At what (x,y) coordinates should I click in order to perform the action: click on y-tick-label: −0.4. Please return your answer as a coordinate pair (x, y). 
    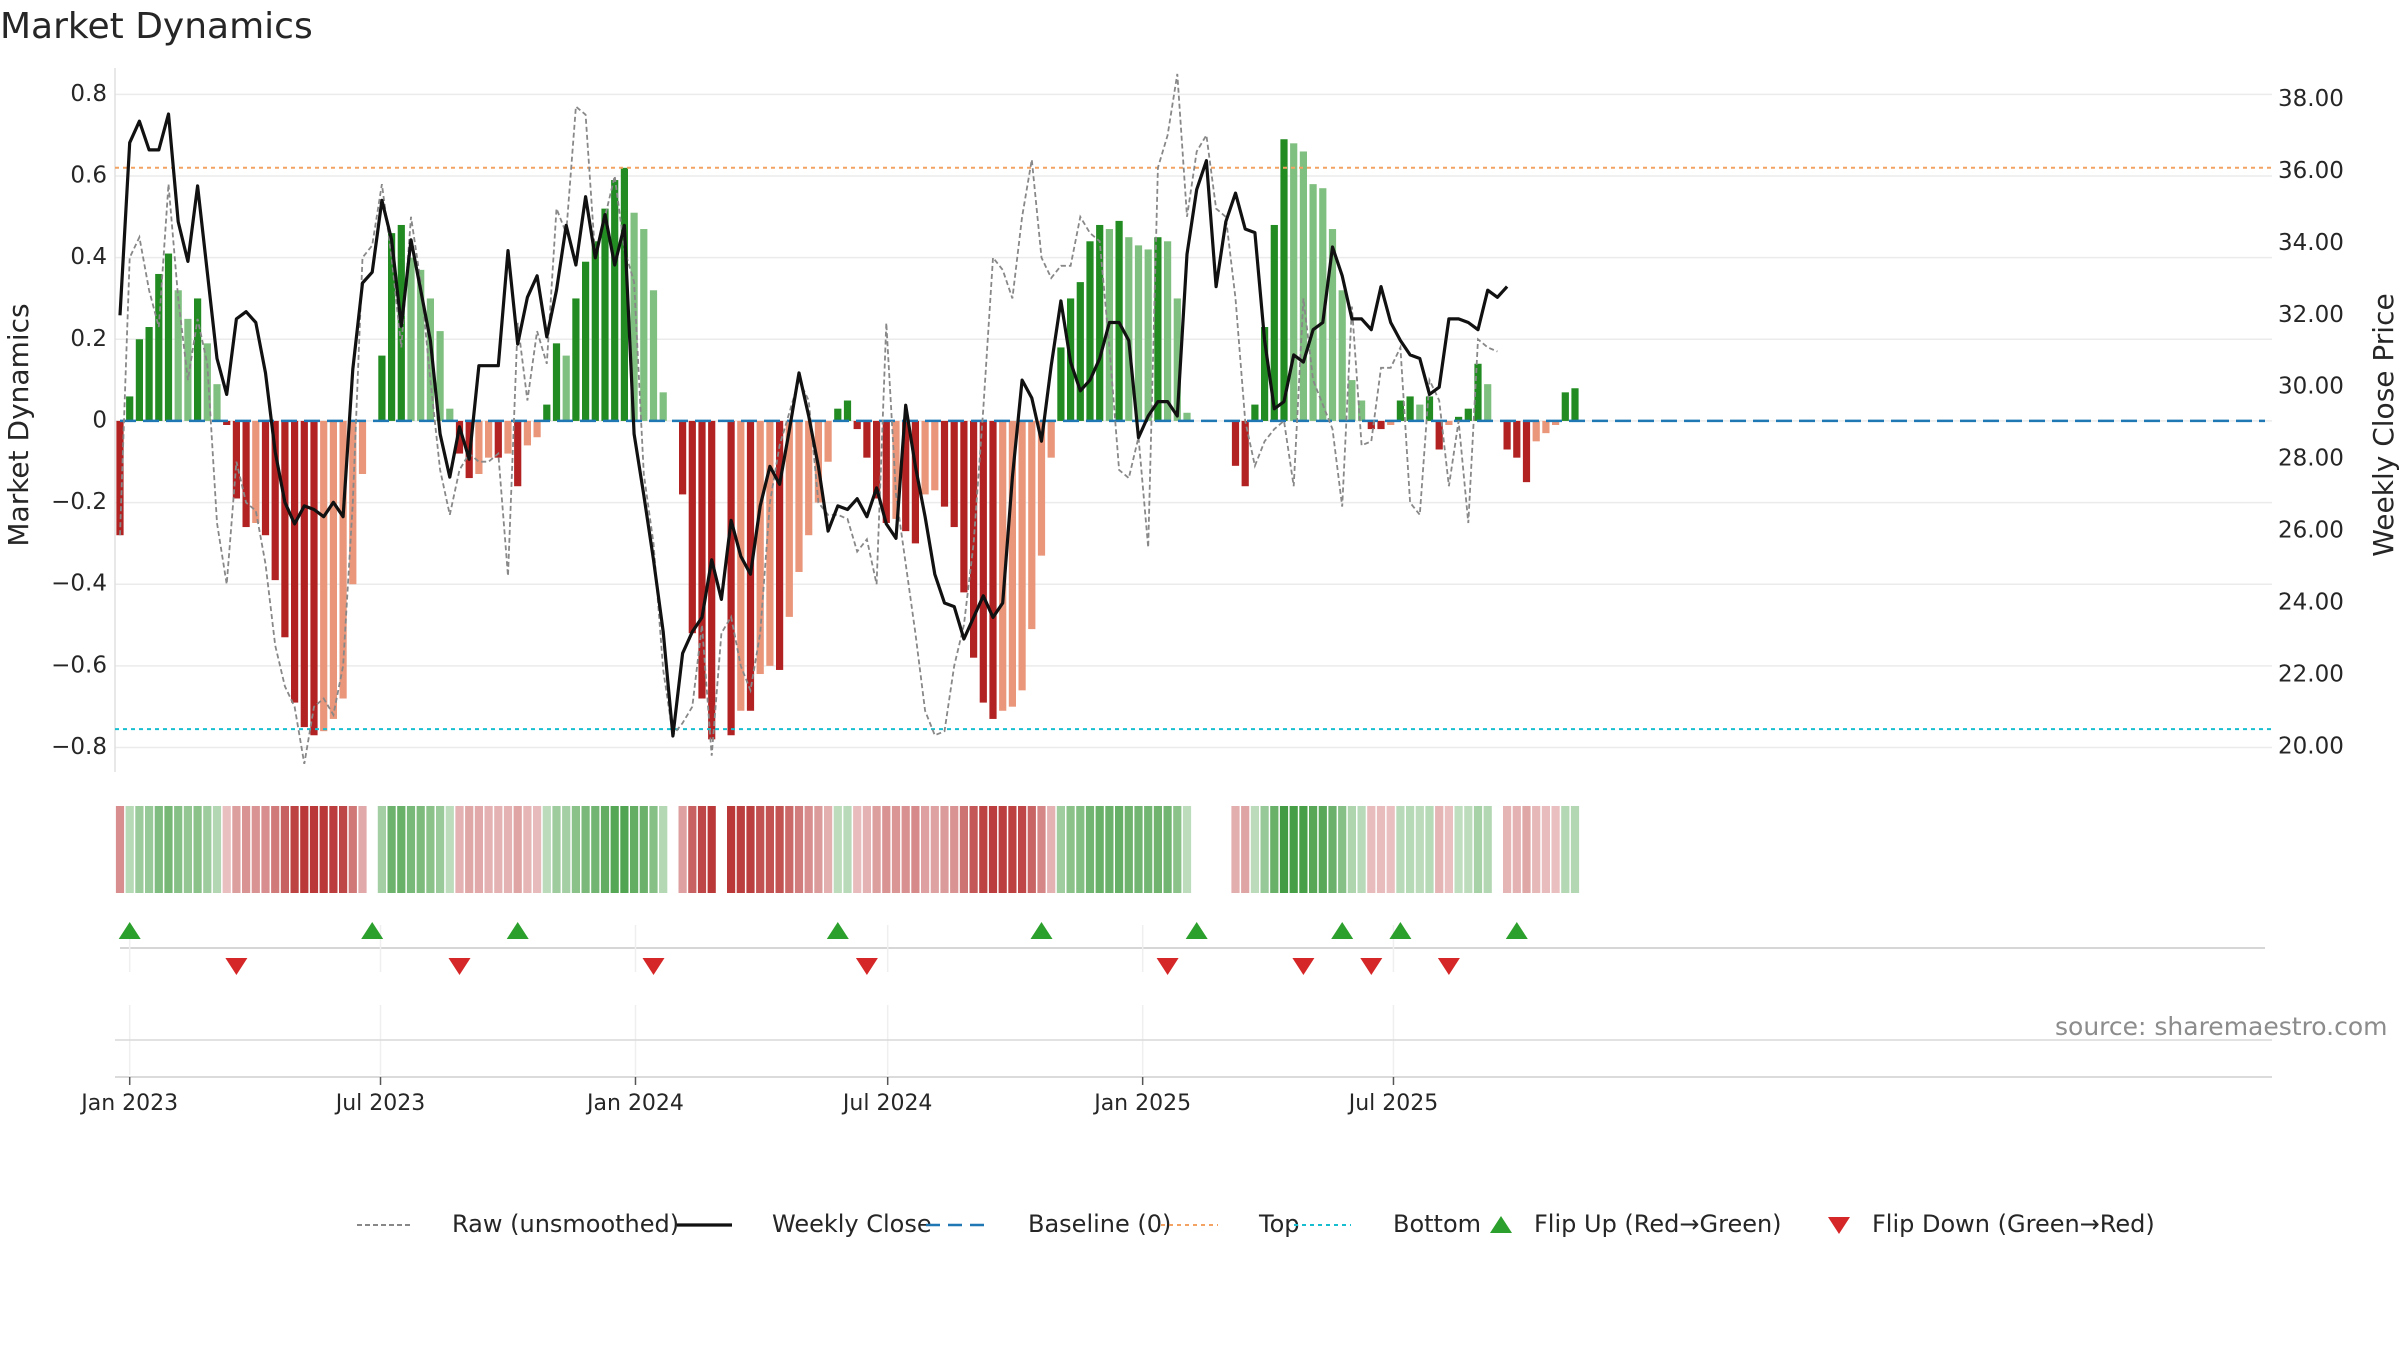
    Looking at the image, I should click on (79, 584).